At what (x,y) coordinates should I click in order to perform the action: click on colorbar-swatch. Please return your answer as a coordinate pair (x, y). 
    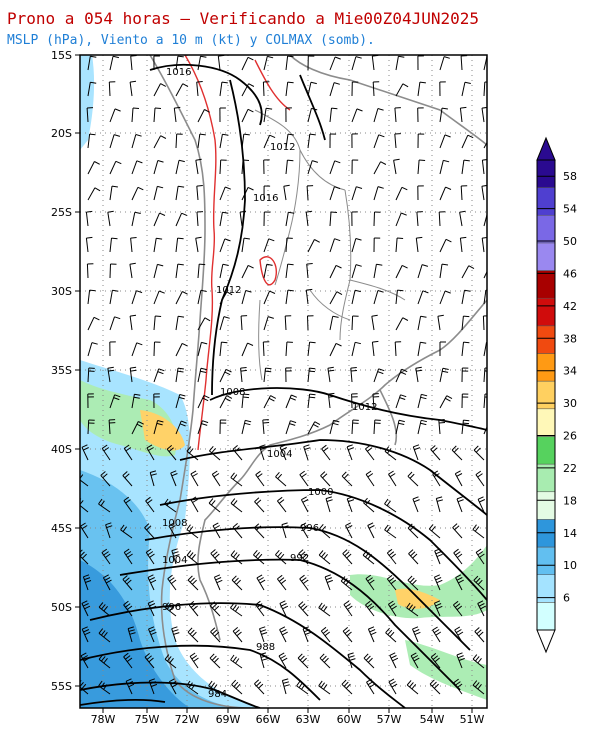
    Looking at the image, I should click on (546, 560).